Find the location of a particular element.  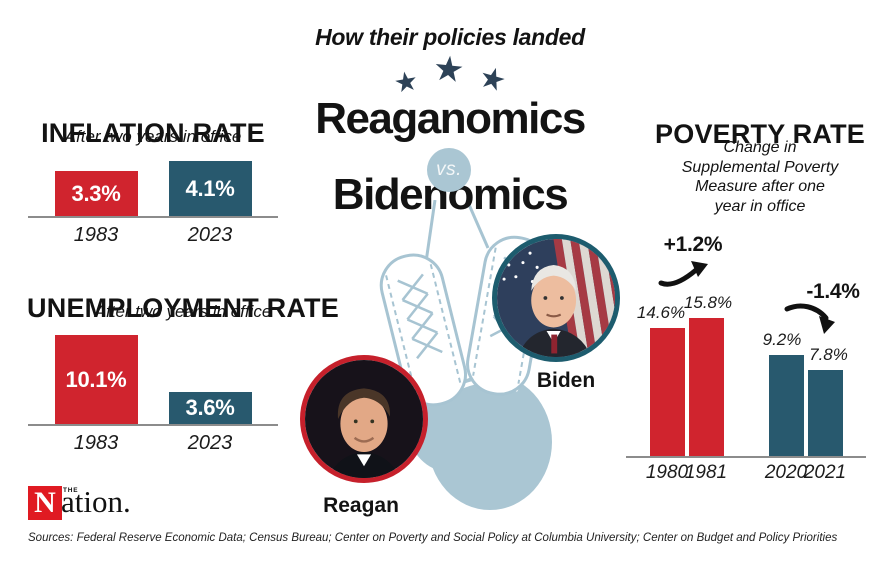

unemployment-bar-group-1983: 10.1% 1983 is located at coordinates (96, 394).